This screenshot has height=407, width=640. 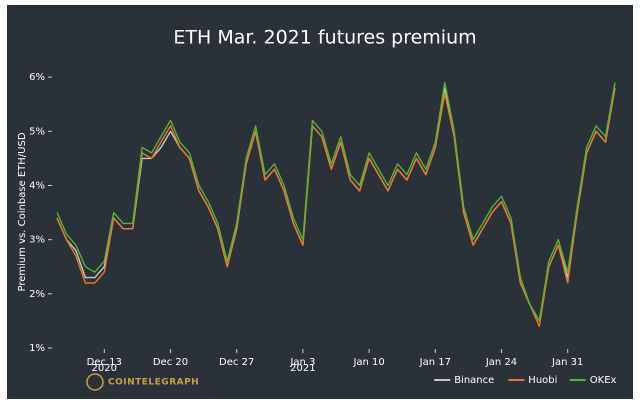 What do you see at coordinates (153, 383) in the screenshot?
I see `watermark: COINTELEGRAPH` at bounding box center [153, 383].